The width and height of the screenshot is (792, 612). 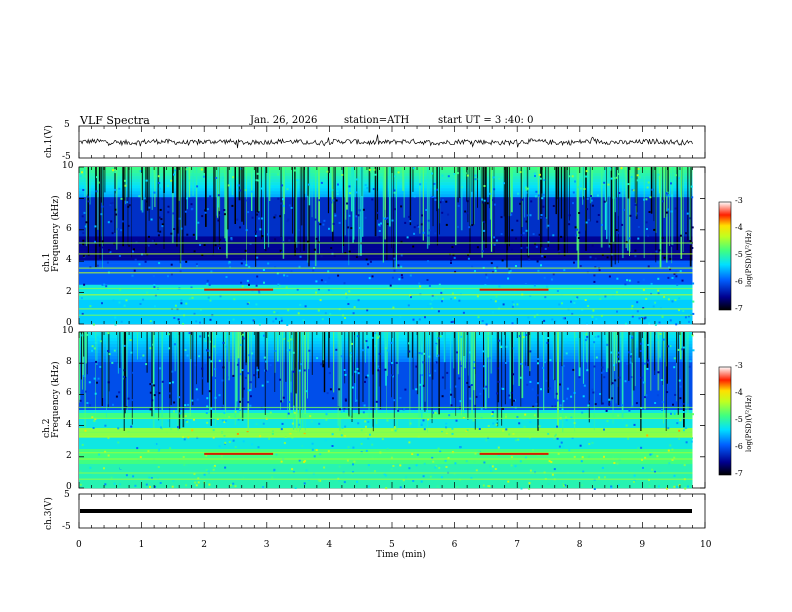 What do you see at coordinates (69, 362) in the screenshot?
I see `ch2-spec-ytick-label: 8` at bounding box center [69, 362].